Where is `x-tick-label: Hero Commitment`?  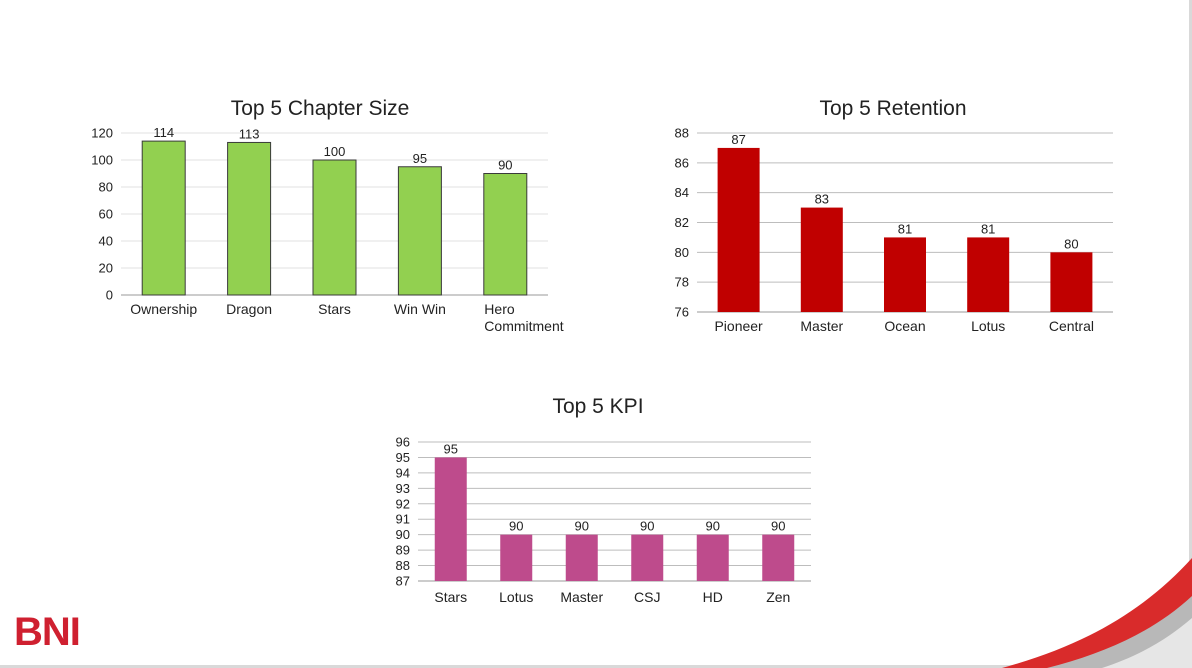 x-tick-label: Hero Commitment is located at coordinates (523, 317).